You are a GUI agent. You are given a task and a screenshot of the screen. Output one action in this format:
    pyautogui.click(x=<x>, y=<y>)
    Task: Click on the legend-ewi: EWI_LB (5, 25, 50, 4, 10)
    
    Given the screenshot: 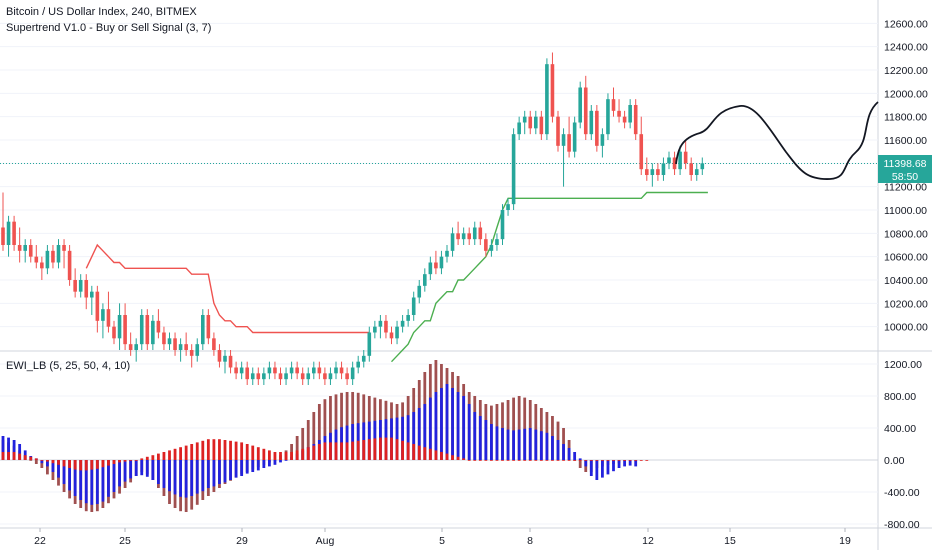 What is the action you would take?
    pyautogui.click(x=68, y=366)
    